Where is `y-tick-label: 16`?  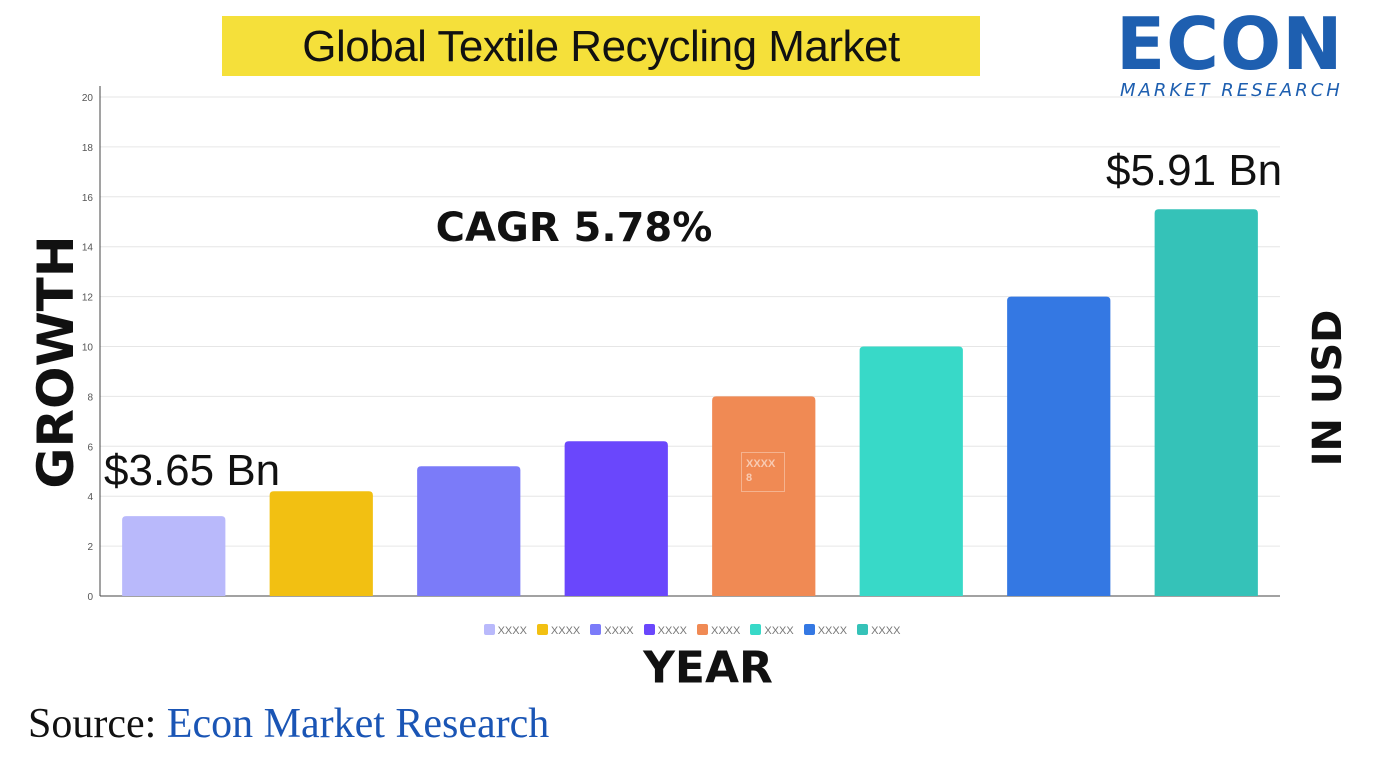
y-tick-label: 16 is located at coordinates (88, 198).